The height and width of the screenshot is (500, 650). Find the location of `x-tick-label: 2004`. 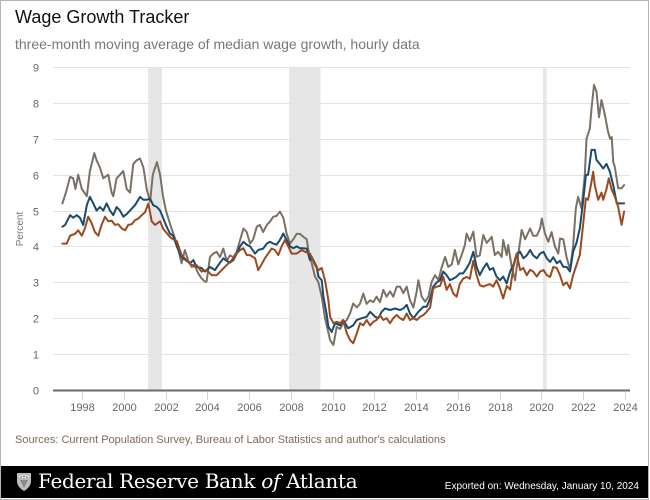

x-tick-label: 2004 is located at coordinates (207, 408).